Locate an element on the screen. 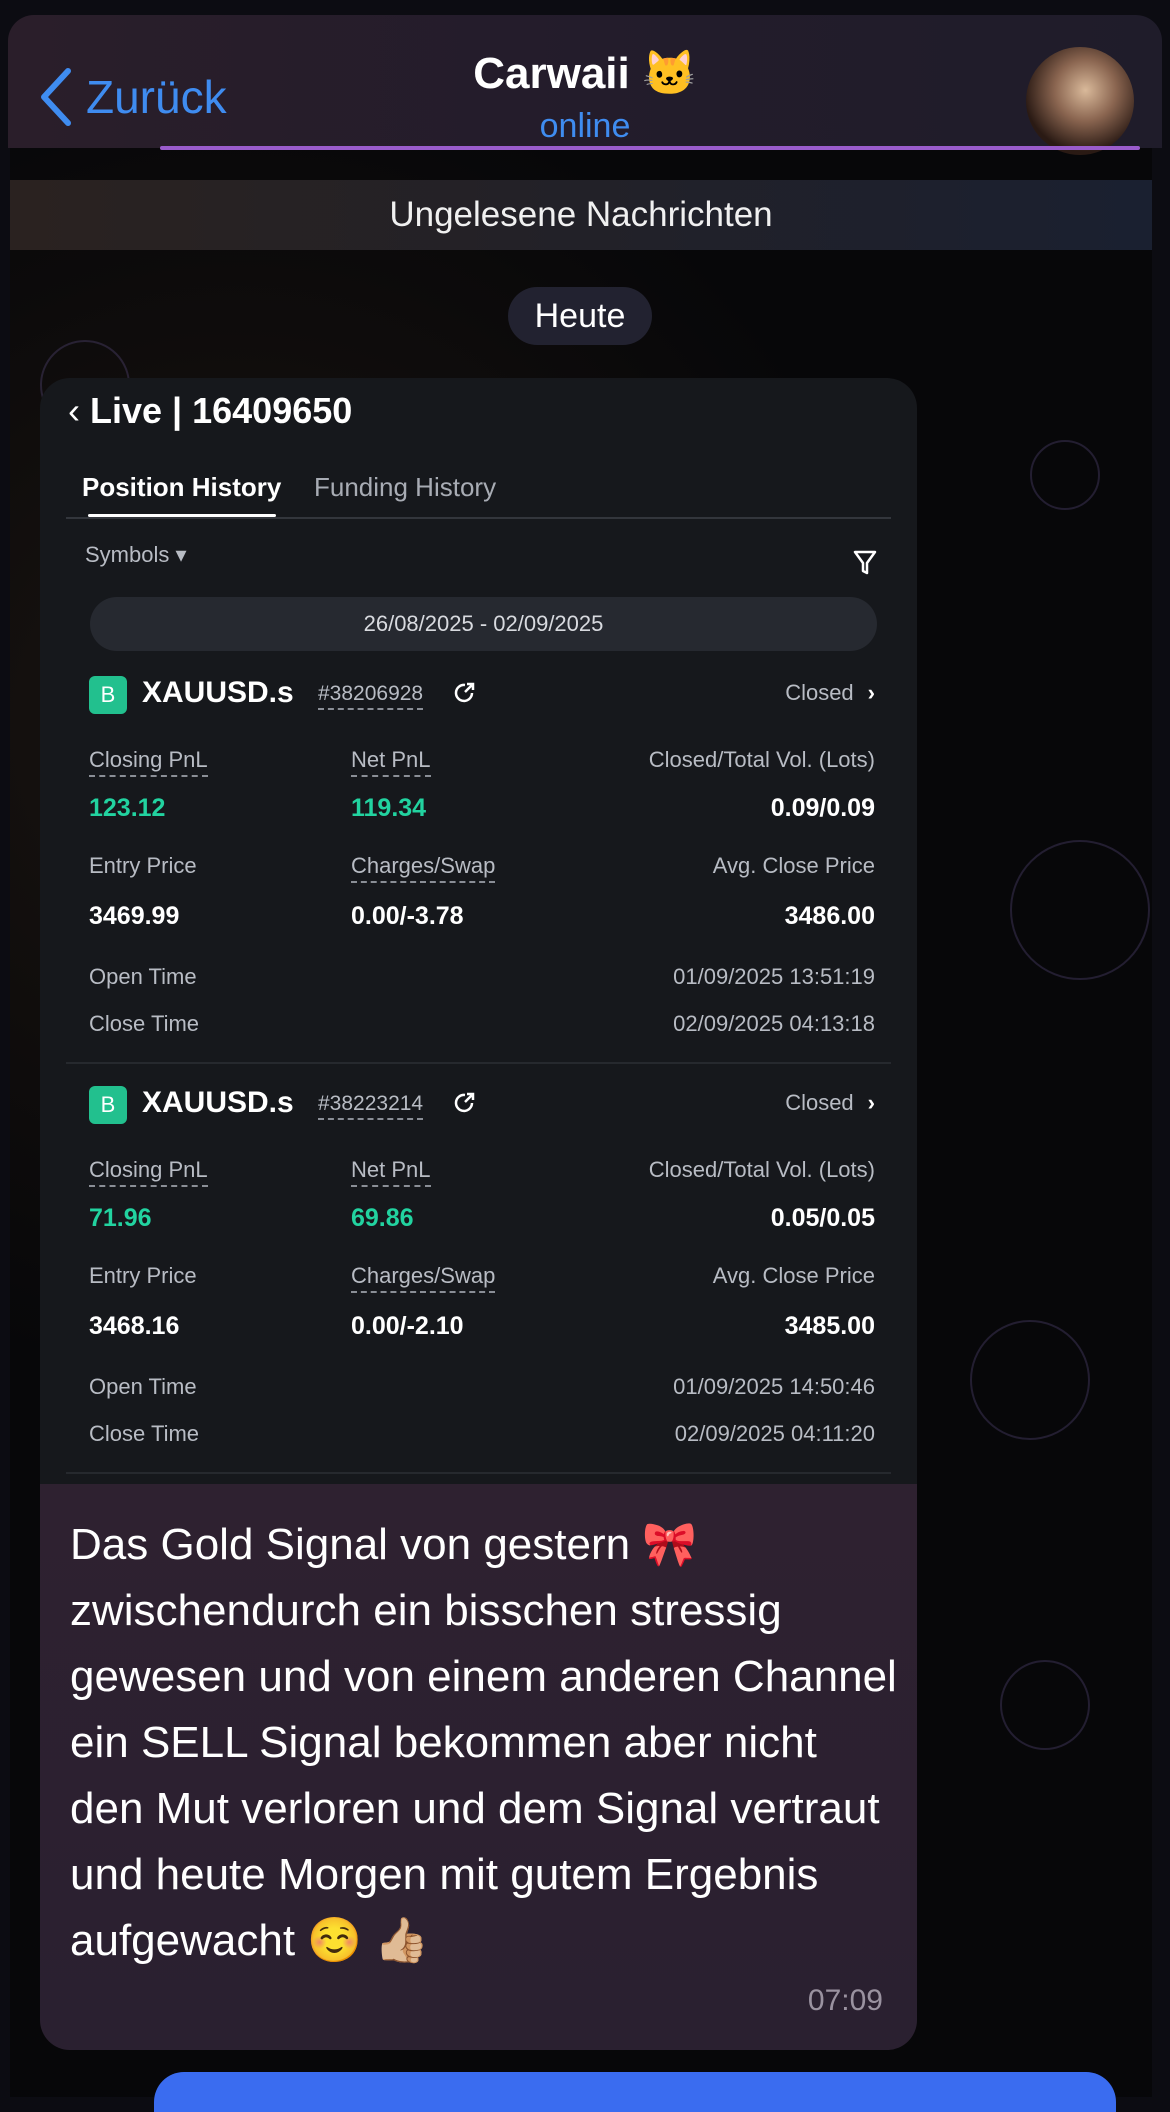 The image size is (1170, 2112). chat-title: Carwaii 🐱 is located at coordinates (585, 73).